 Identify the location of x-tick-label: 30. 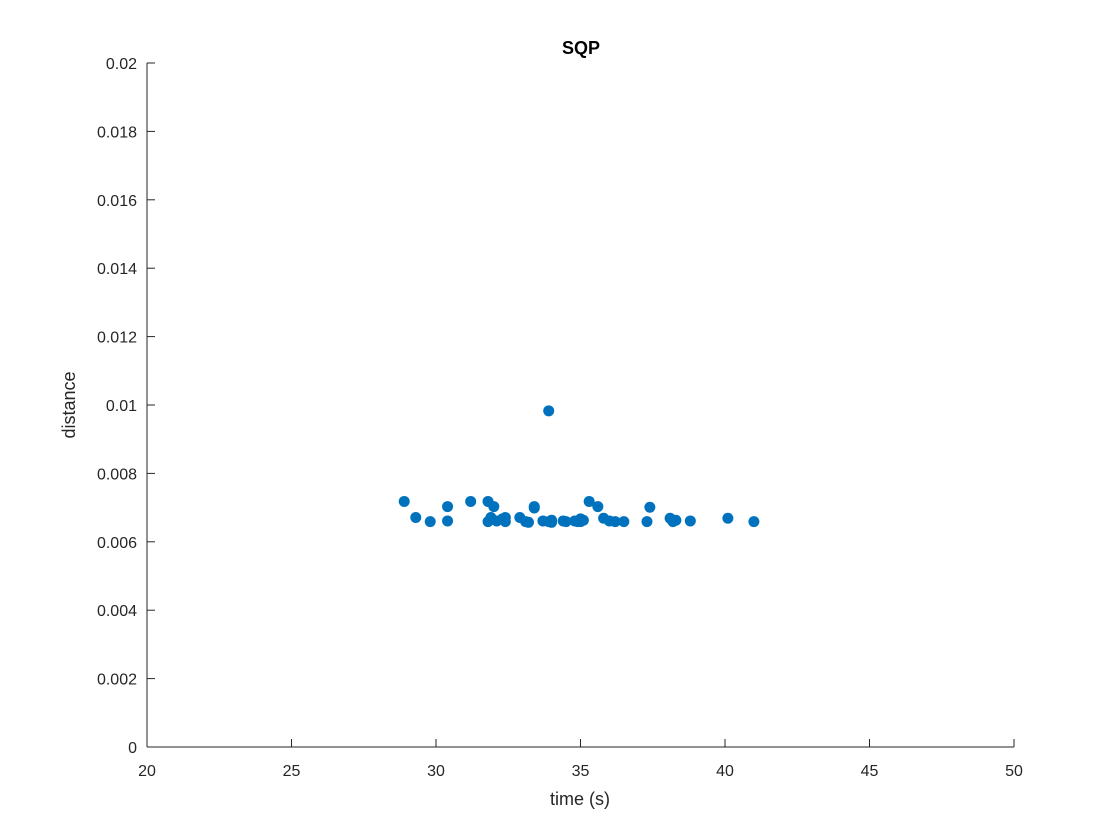
(436, 771).